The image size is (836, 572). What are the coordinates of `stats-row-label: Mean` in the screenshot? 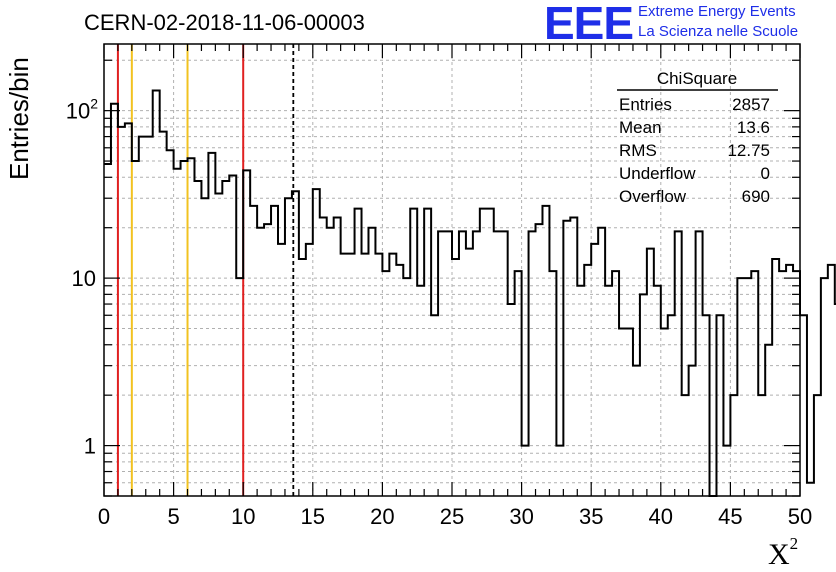 It's located at (640, 127).